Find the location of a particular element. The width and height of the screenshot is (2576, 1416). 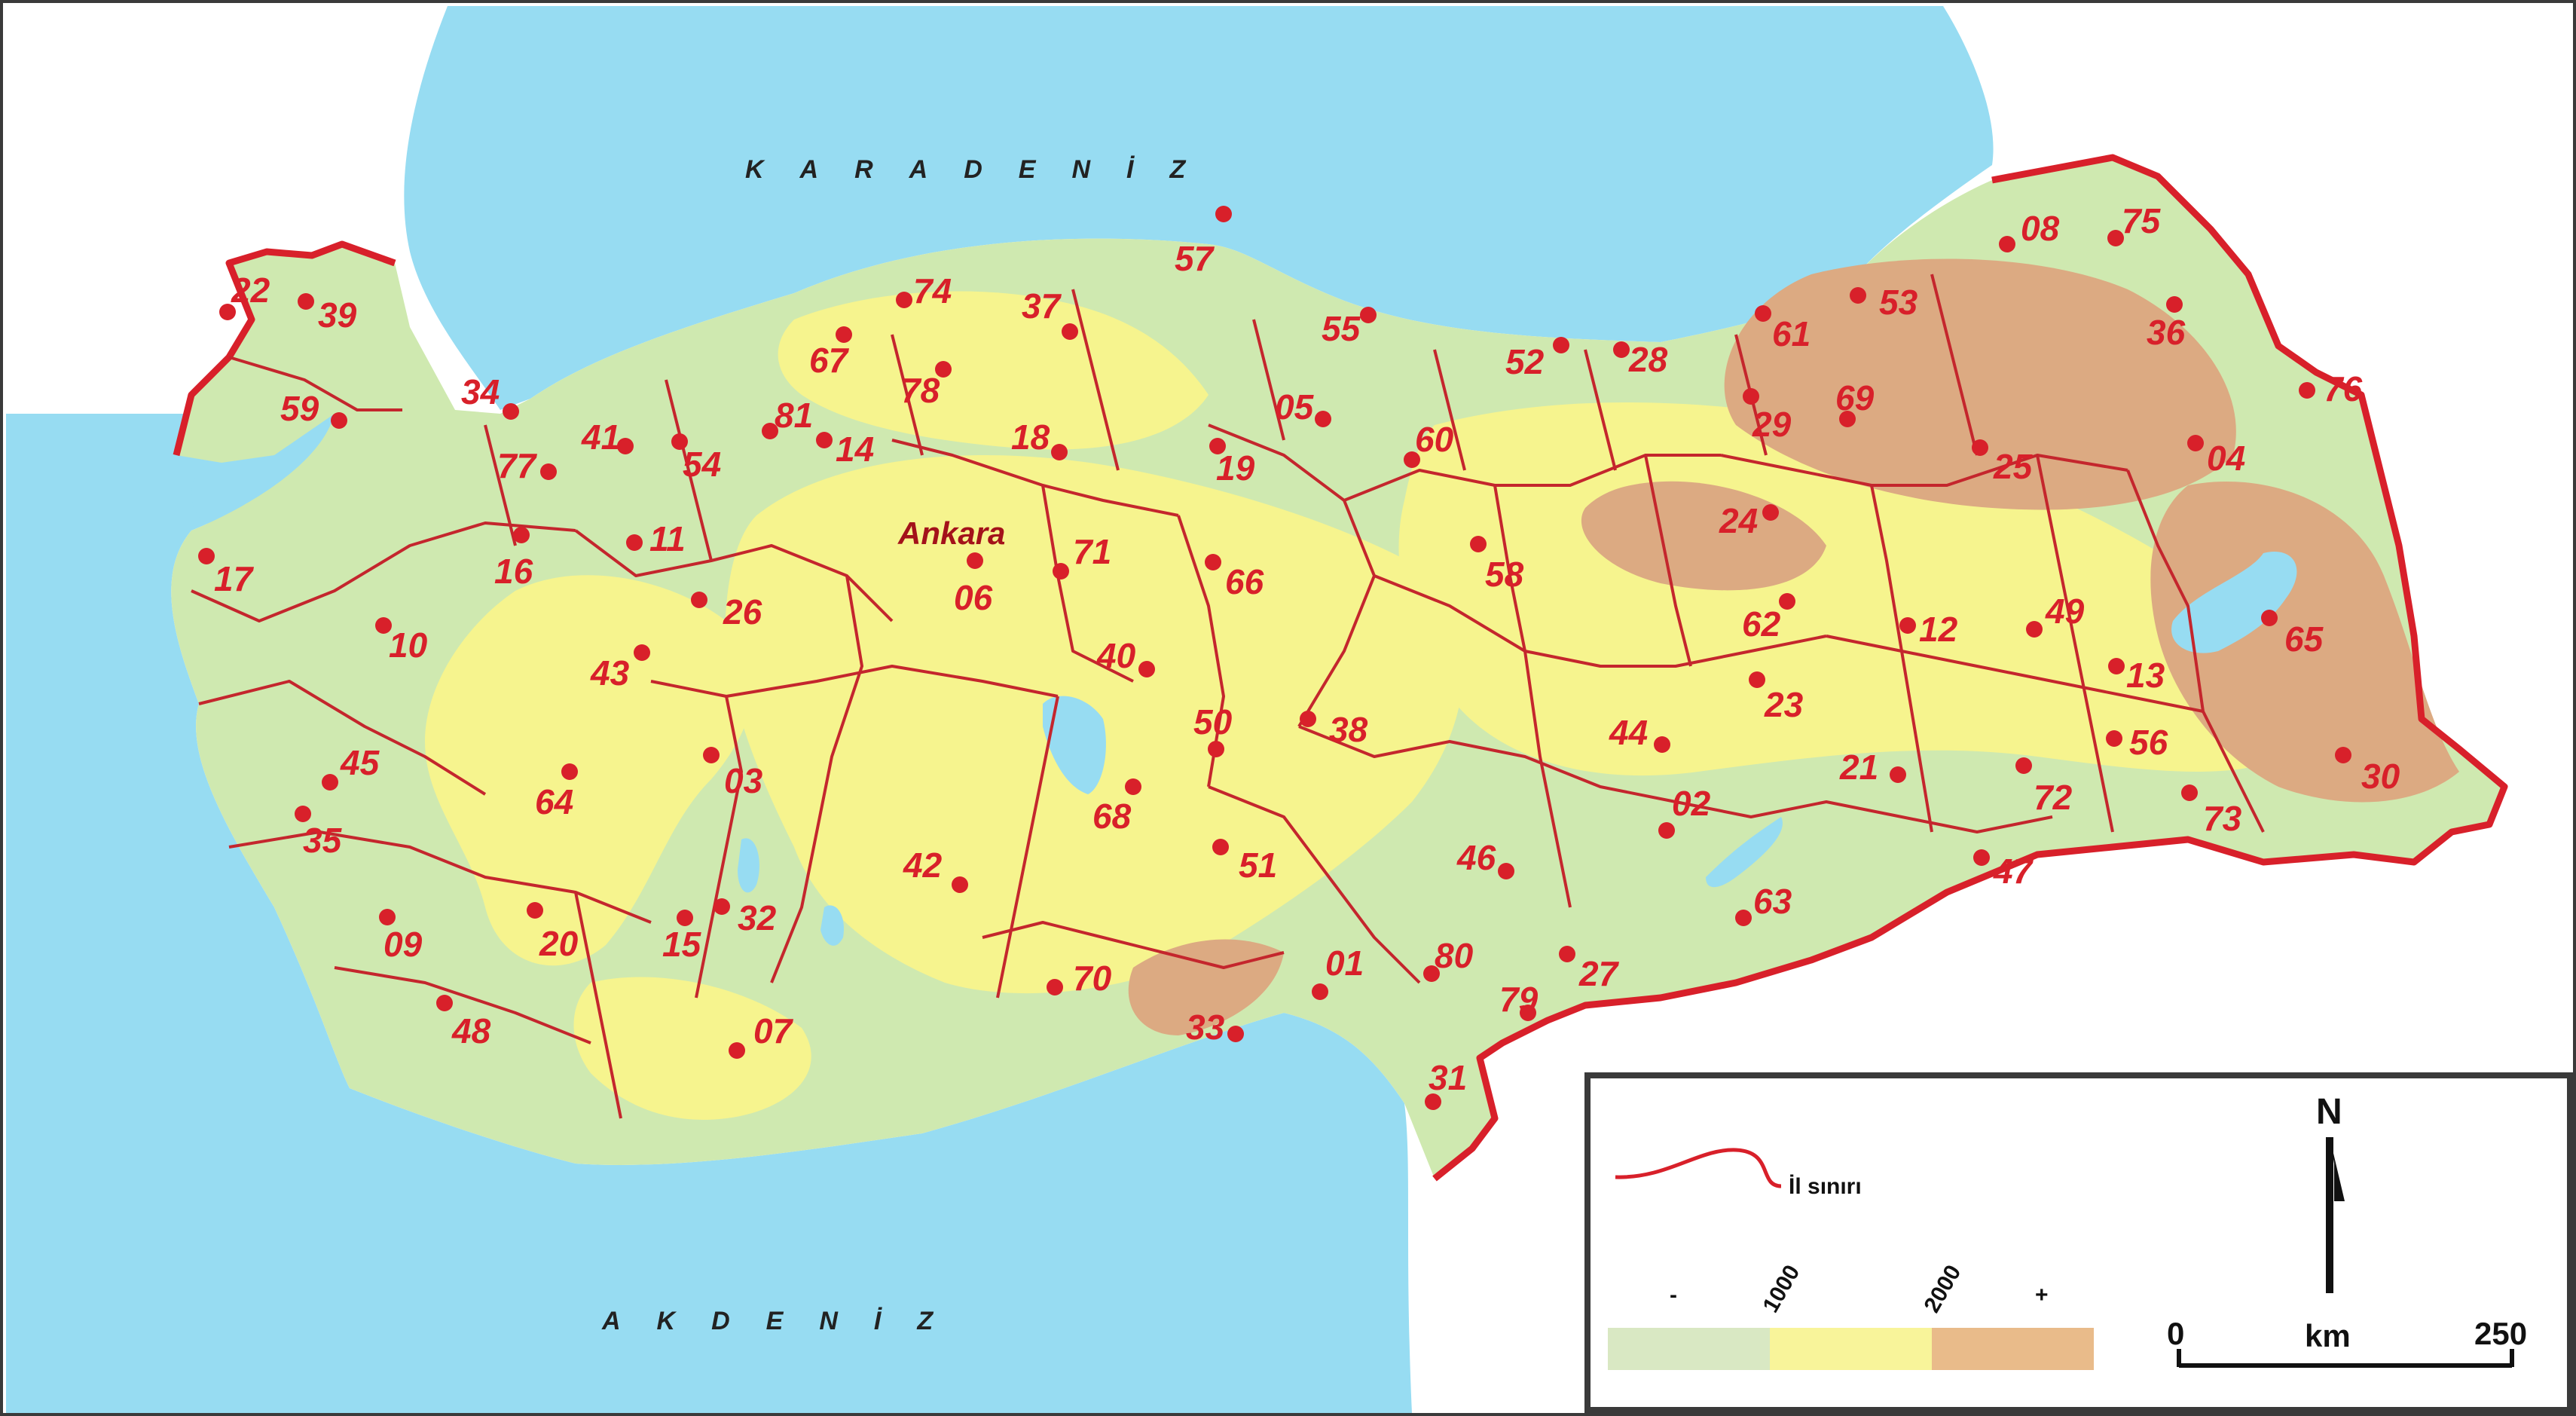

province-plate-label: 53 is located at coordinates (1898, 303).